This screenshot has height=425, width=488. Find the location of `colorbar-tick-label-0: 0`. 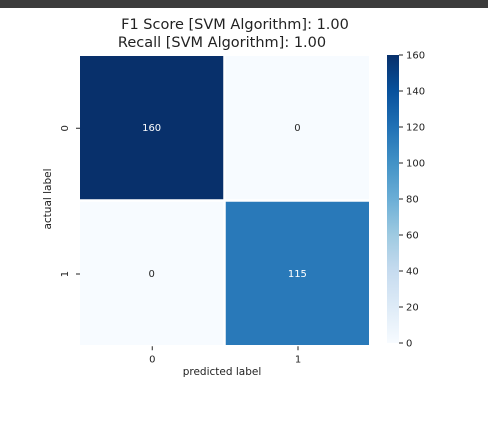

colorbar-tick-label-0: 0 is located at coordinates (409, 344).